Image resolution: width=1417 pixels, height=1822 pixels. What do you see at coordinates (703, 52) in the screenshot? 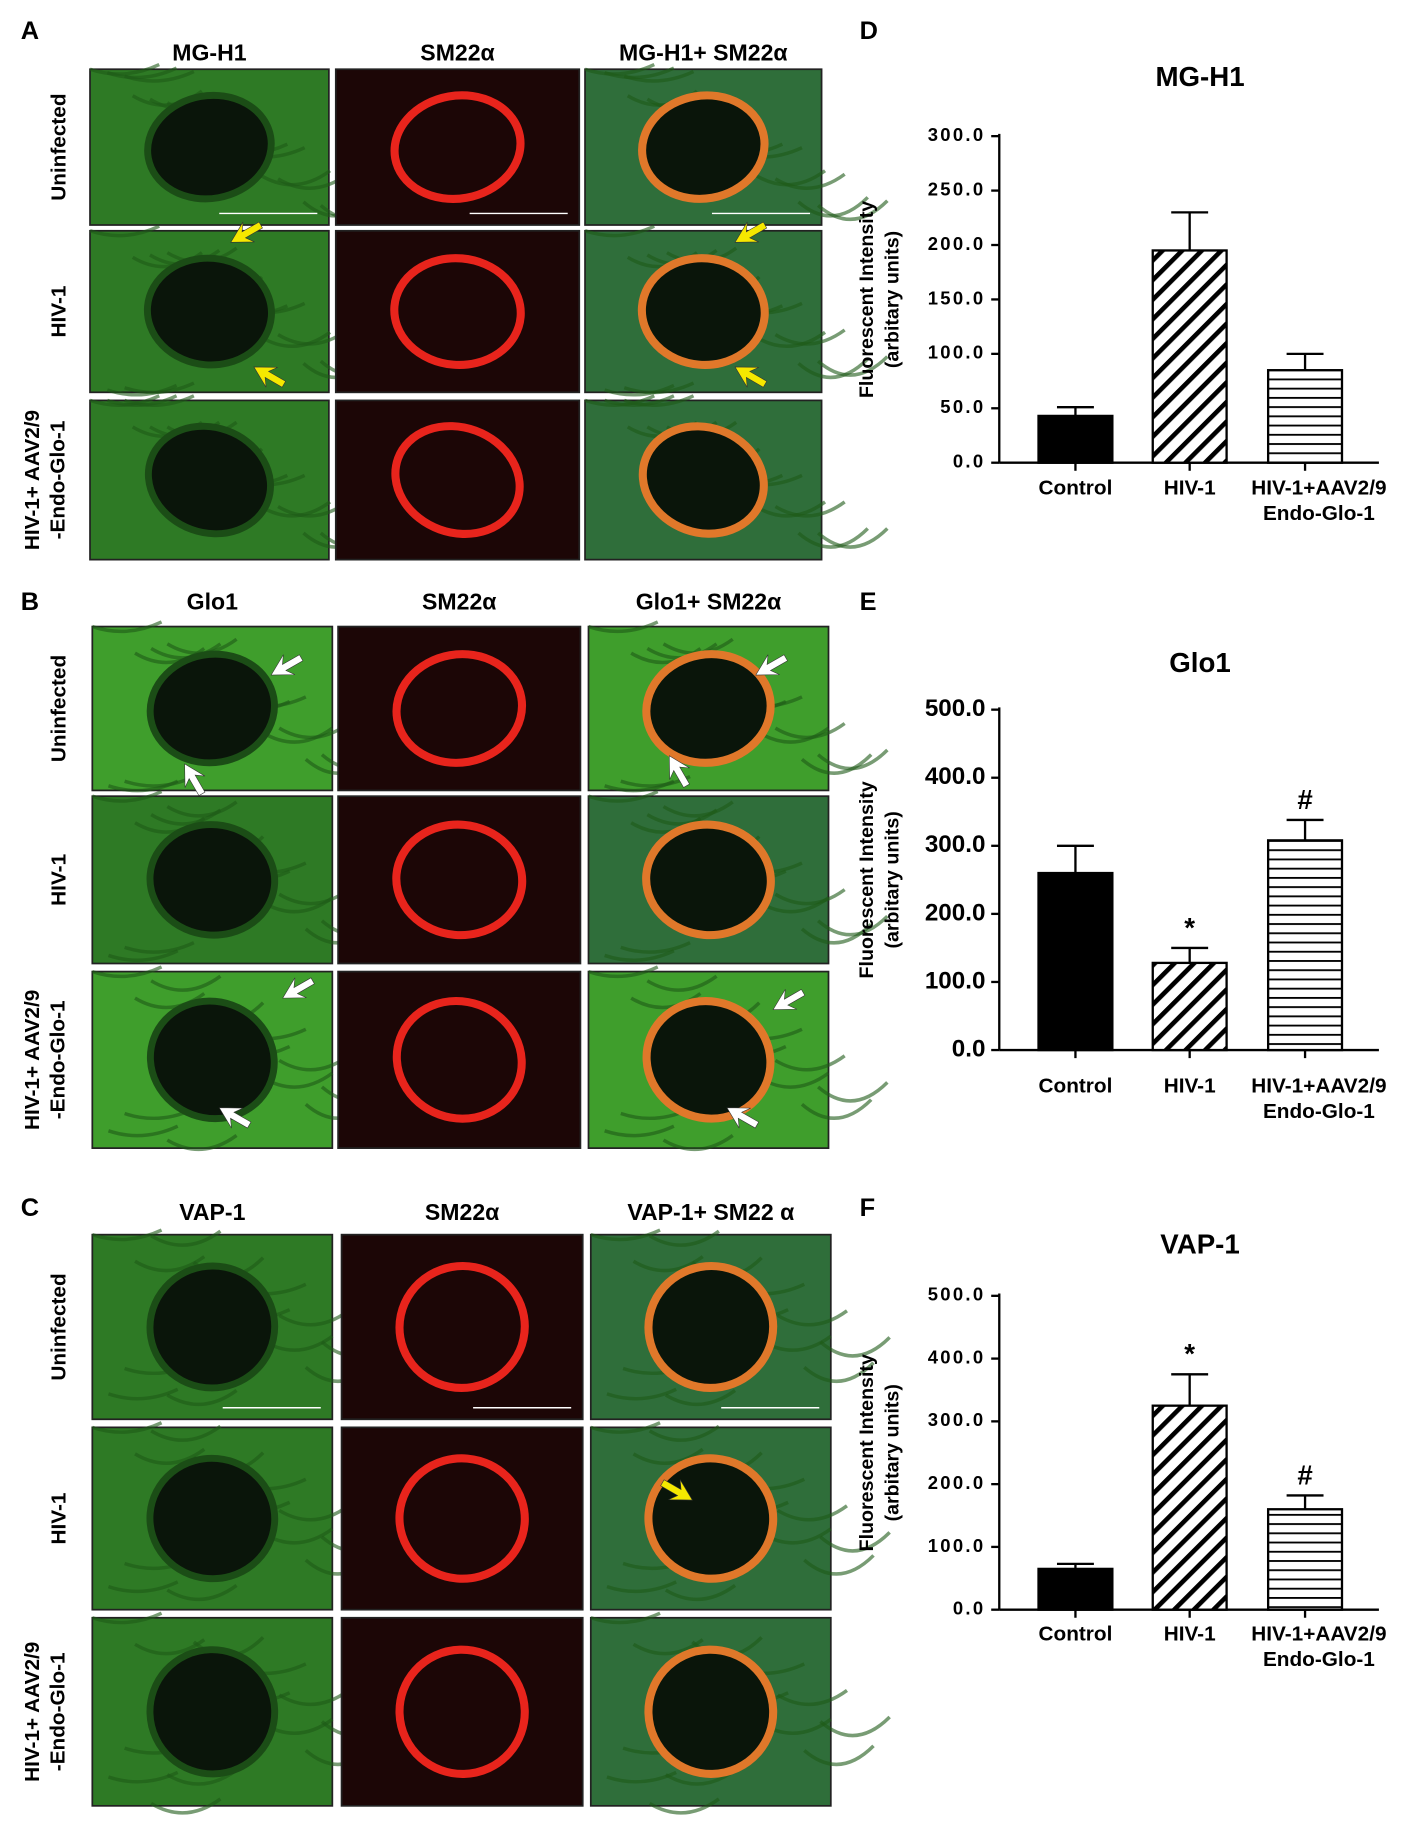
I see `column-header: MG-H1+ SM22α` at bounding box center [703, 52].